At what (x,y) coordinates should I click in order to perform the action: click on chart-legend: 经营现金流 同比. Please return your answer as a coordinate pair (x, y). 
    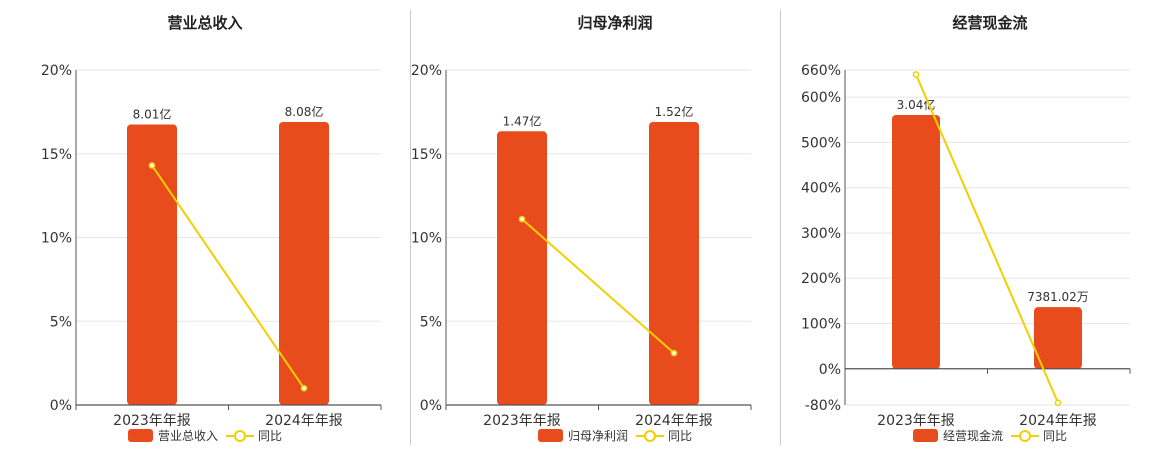
    Looking at the image, I should click on (970, 435).